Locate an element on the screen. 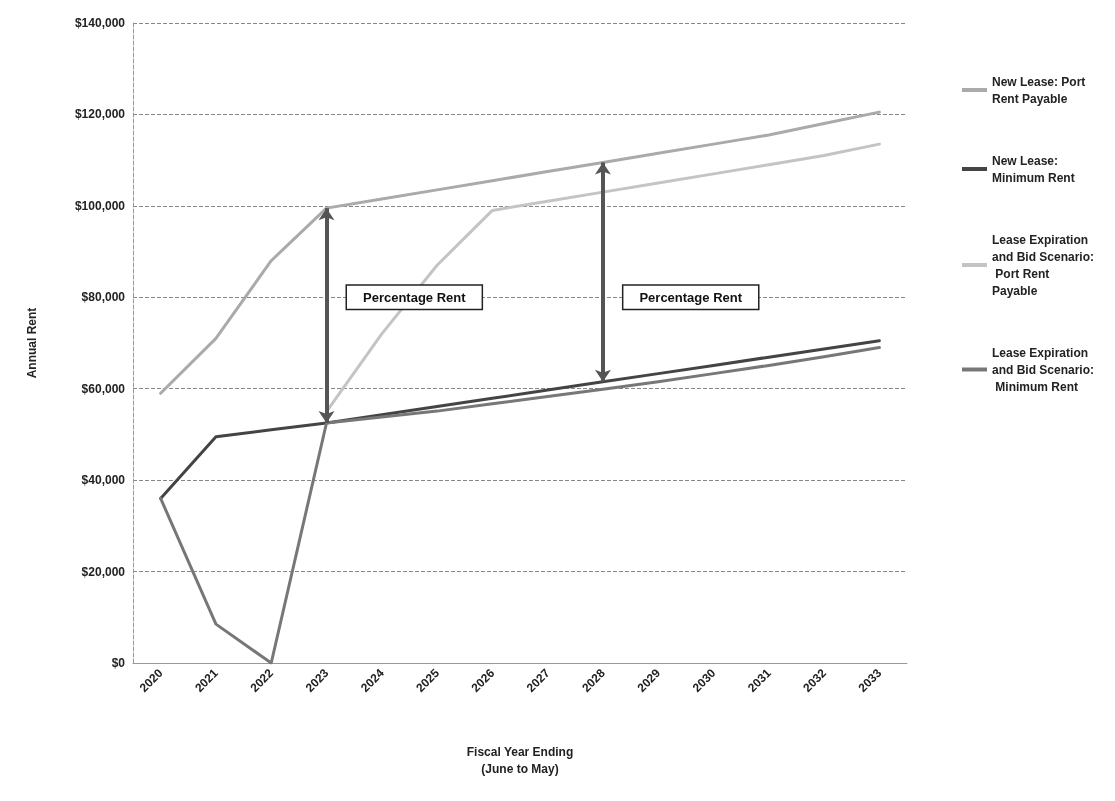 The width and height of the screenshot is (1115, 801). y-tick-label: $40,000 is located at coordinates (103, 480).